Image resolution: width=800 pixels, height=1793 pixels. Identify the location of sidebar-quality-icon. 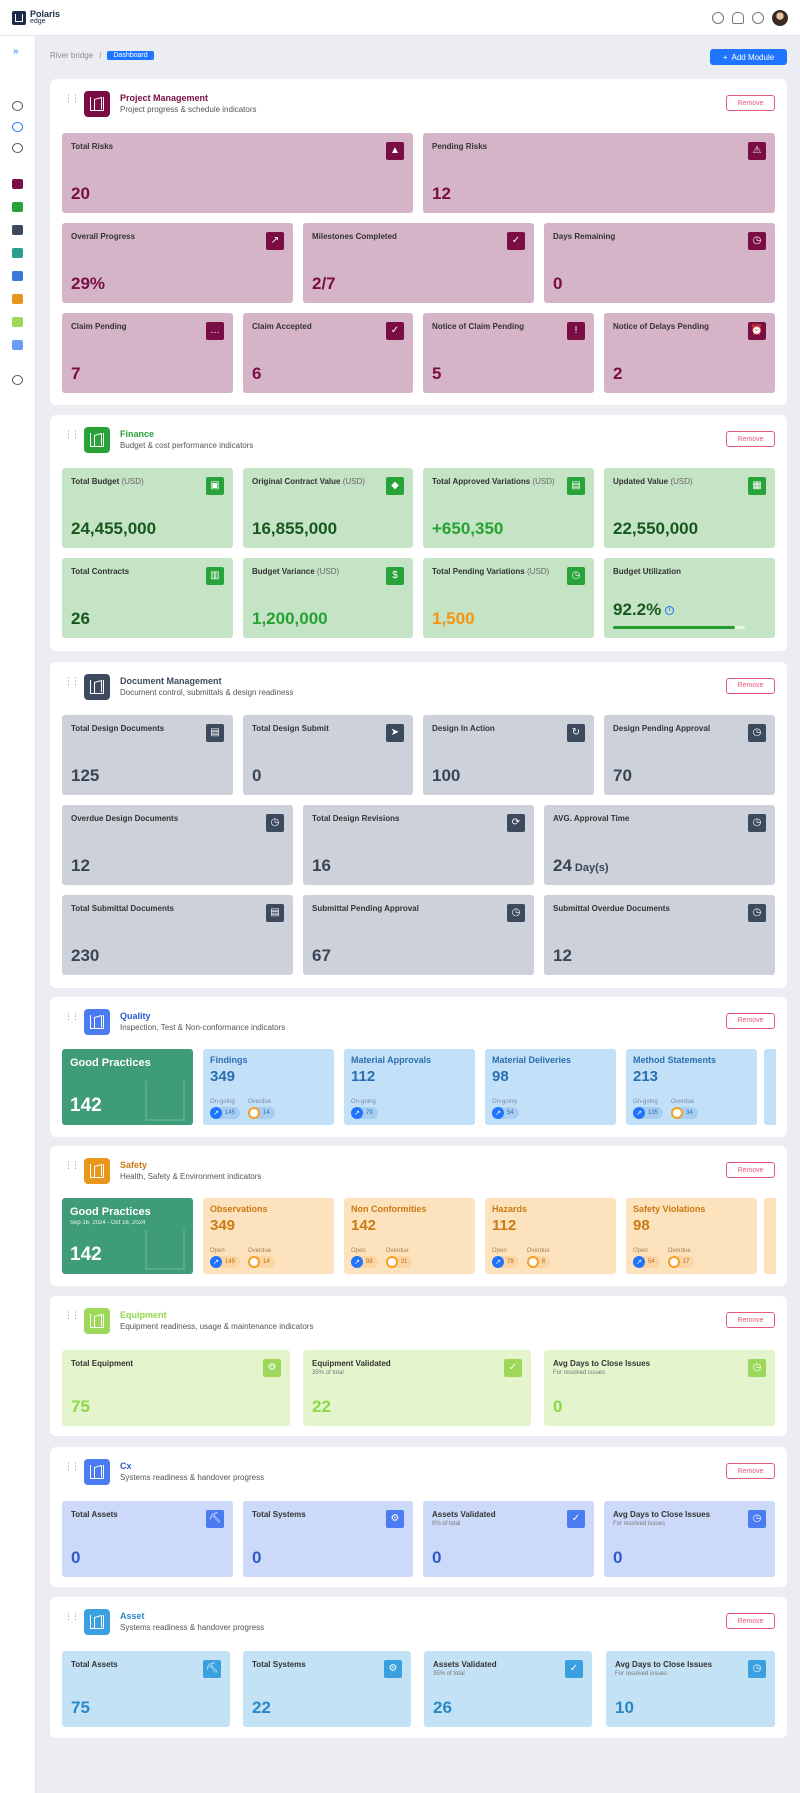
(17, 253).